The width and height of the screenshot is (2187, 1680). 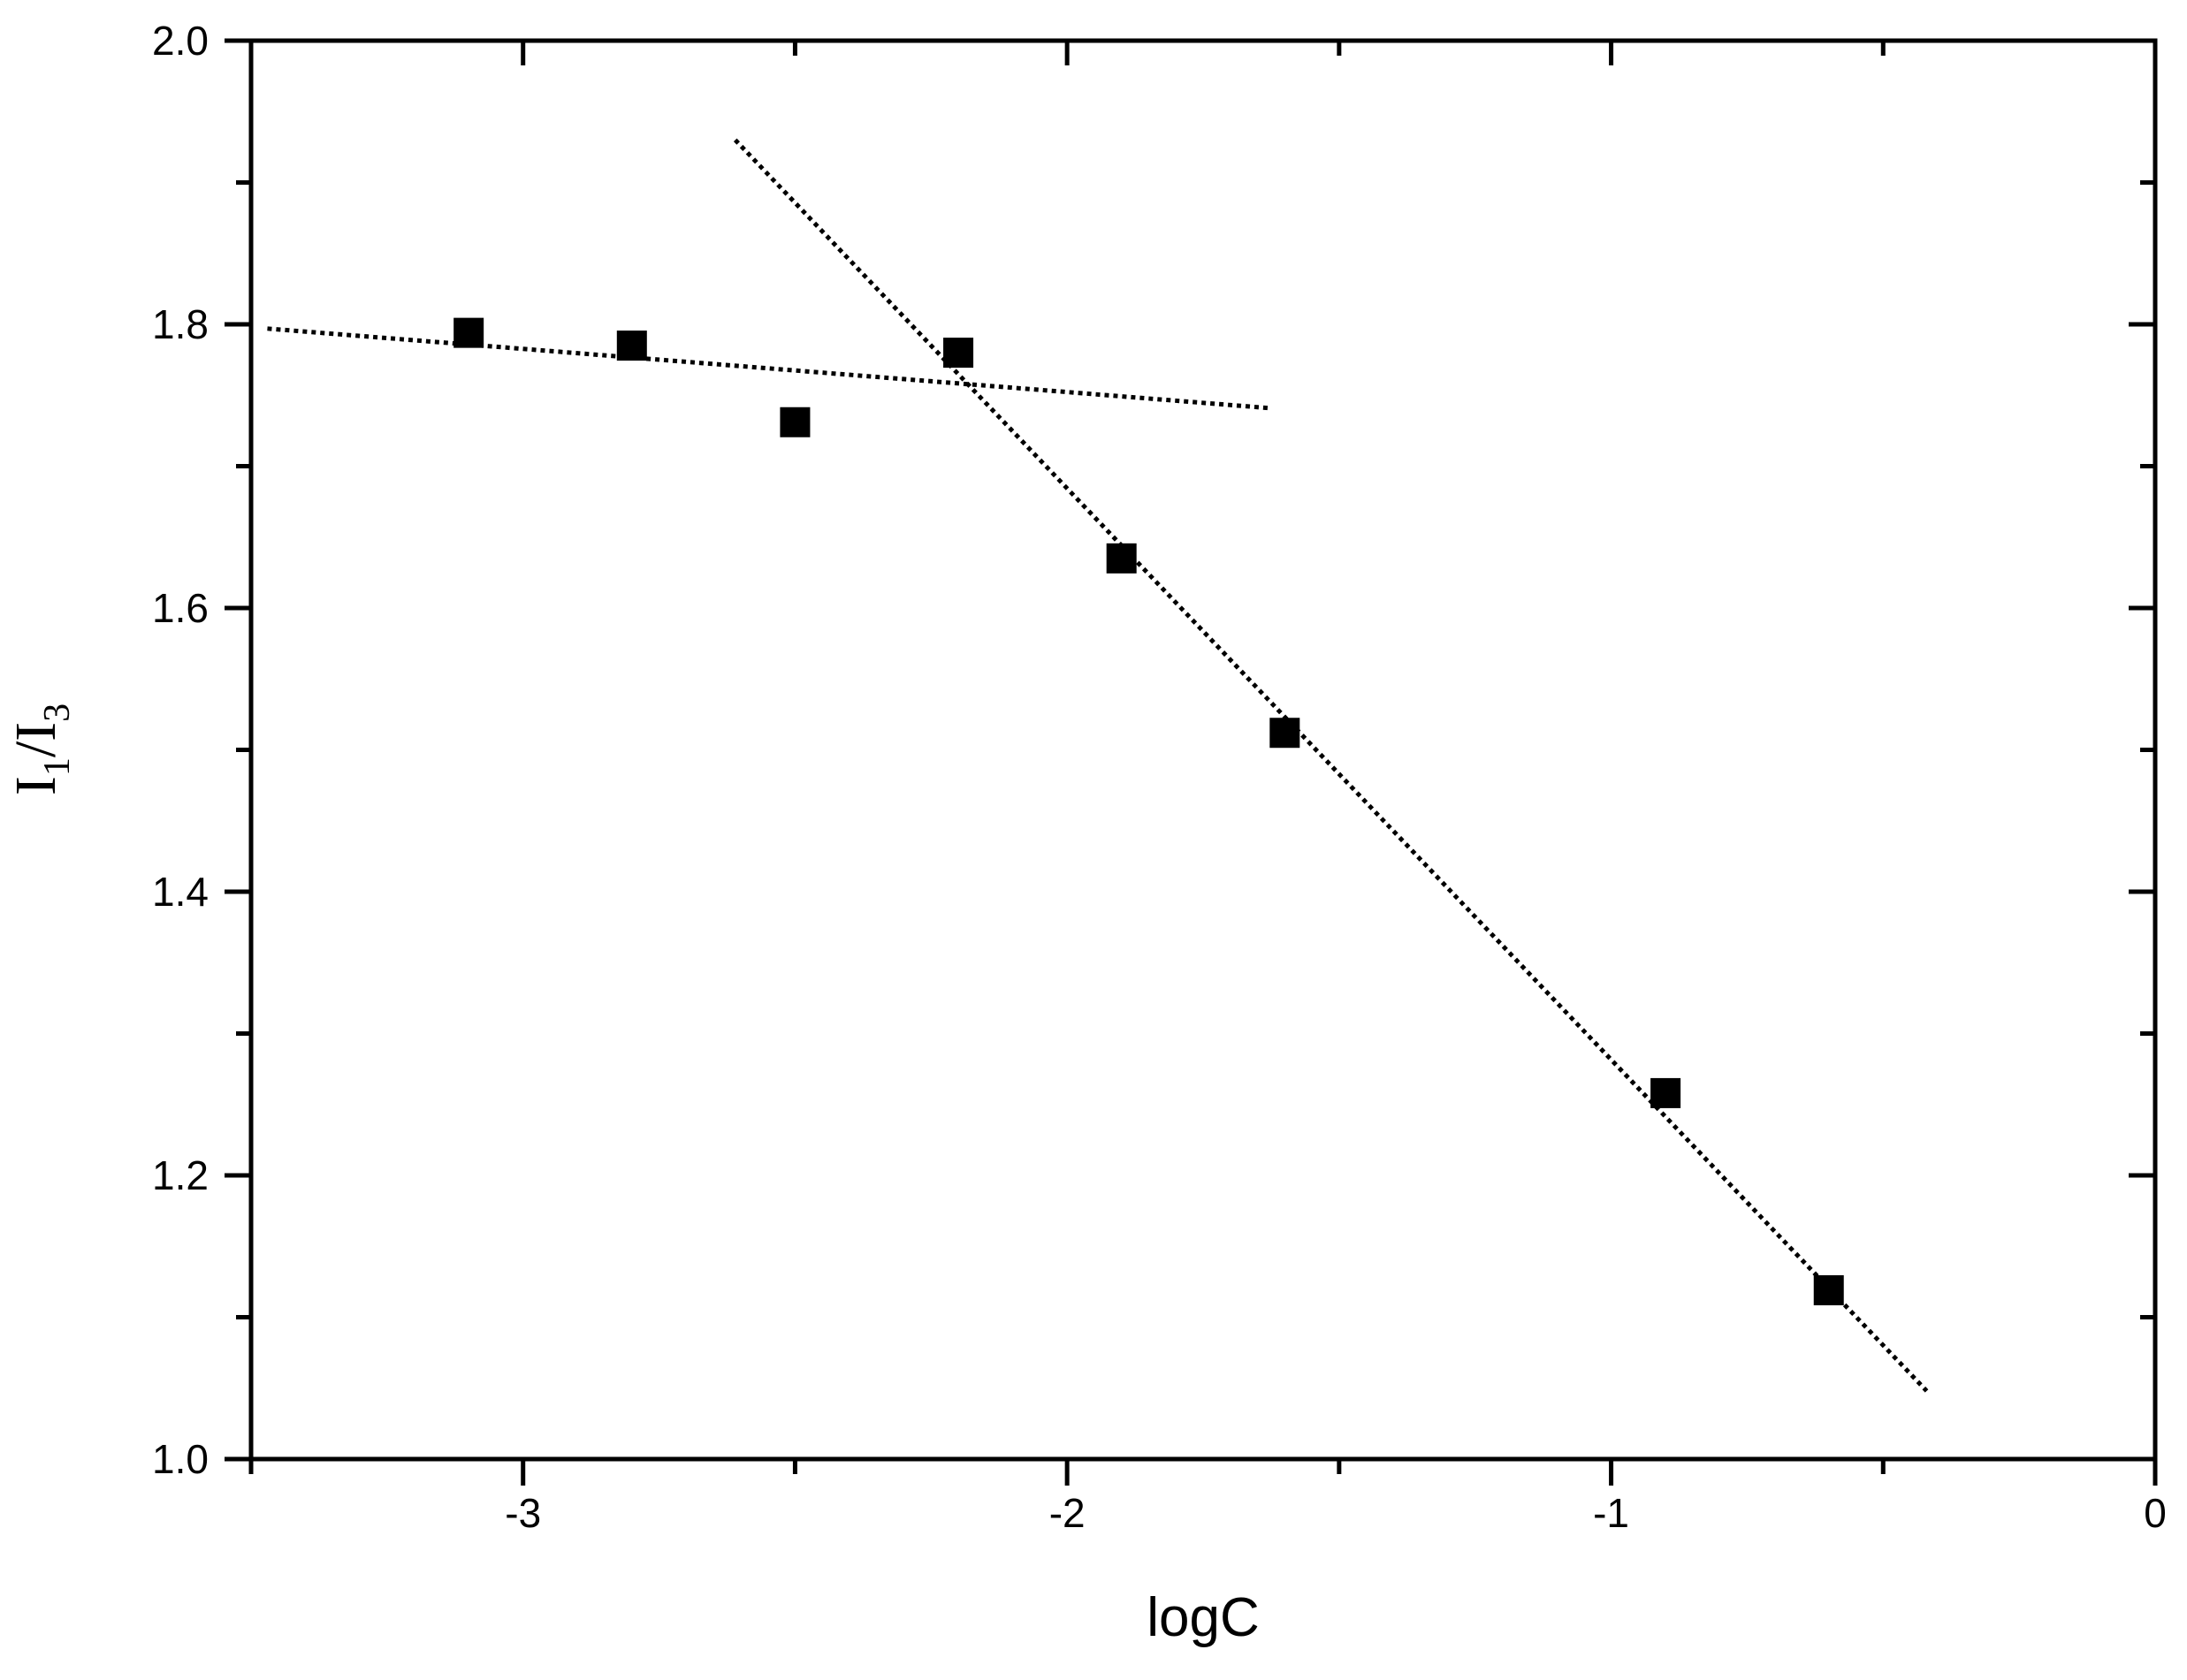 I want to click on svg-text: I1/I3, so click(x=41, y=749).